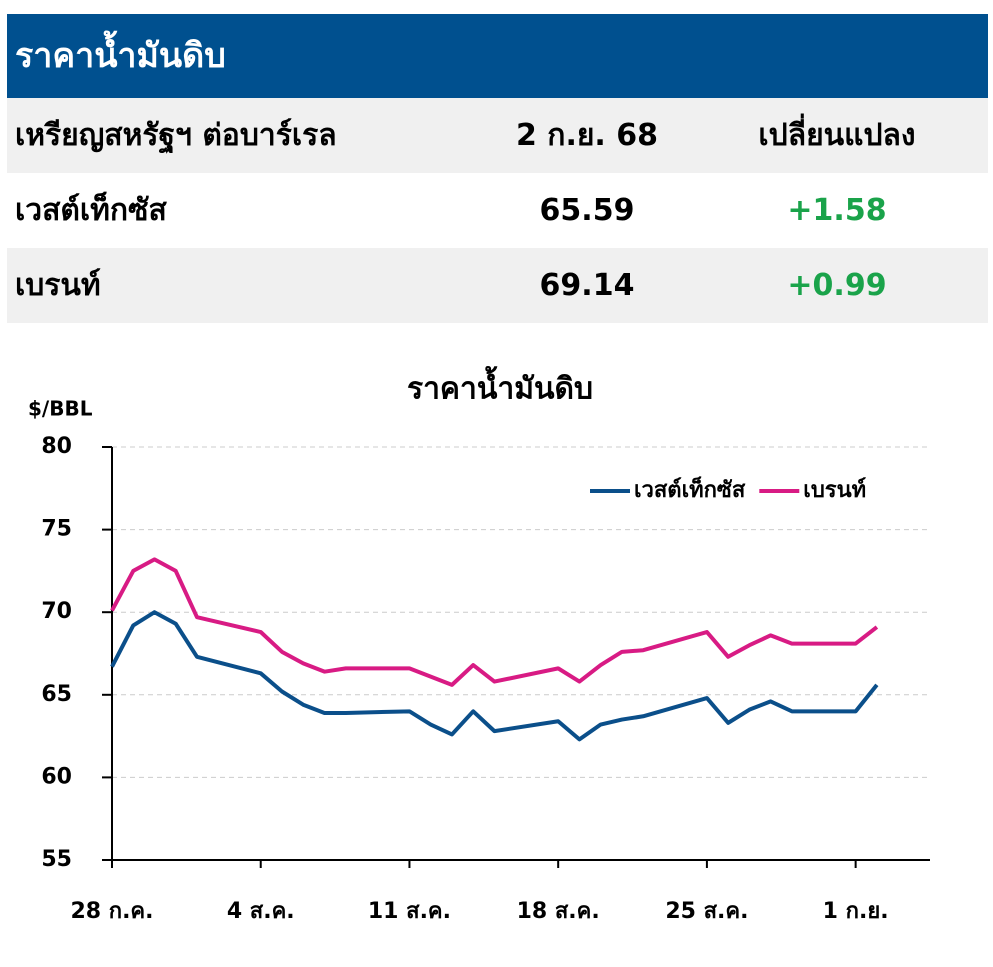 The height and width of the screenshot is (967, 993). What do you see at coordinates (837, 285) in the screenshot?
I see `cell: +0.99` at bounding box center [837, 285].